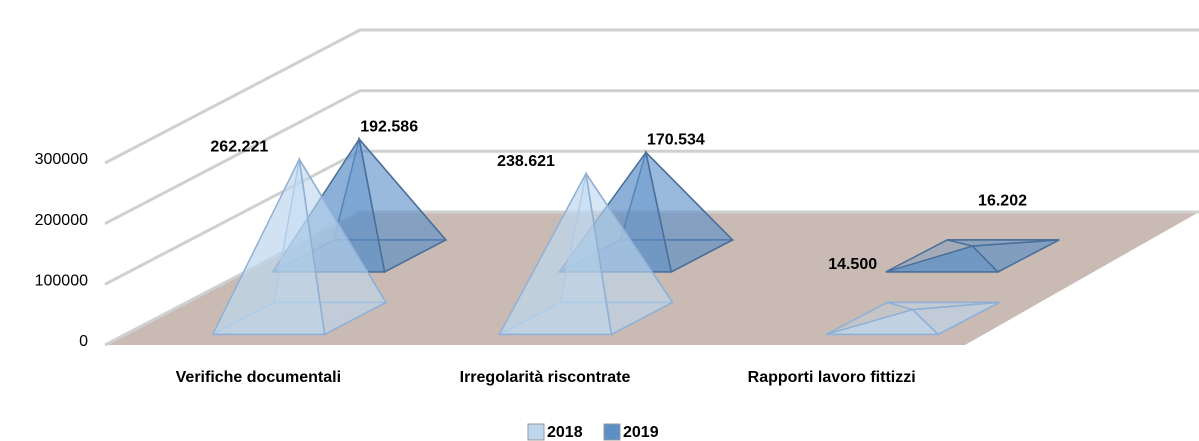 This screenshot has width=1199, height=441. What do you see at coordinates (61, 281) in the screenshot?
I see `y-tick-label: 100000` at bounding box center [61, 281].